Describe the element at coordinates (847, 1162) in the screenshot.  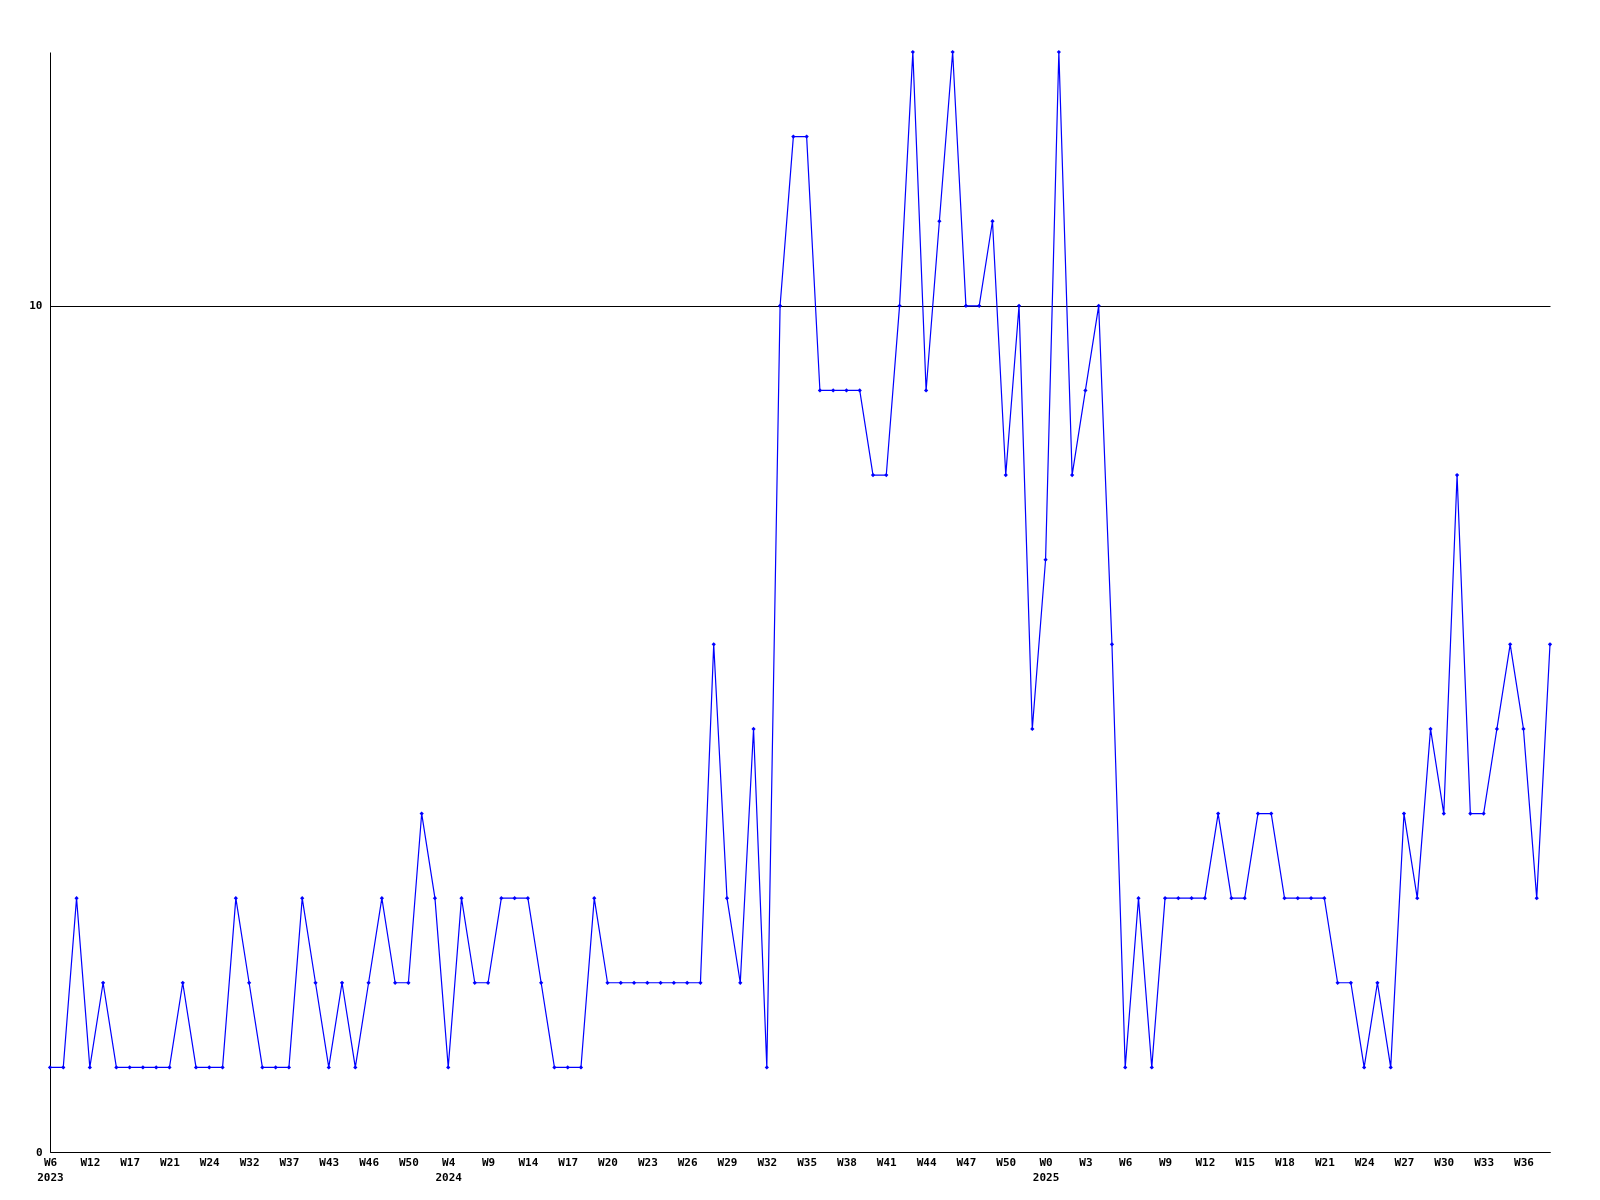
I see `x-tick-label: W38` at that location.